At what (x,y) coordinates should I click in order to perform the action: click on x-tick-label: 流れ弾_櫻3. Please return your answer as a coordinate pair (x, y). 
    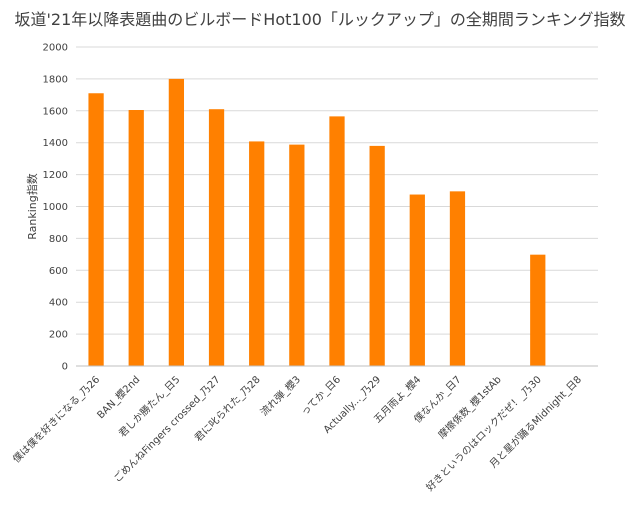
    Looking at the image, I should click on (280, 396).